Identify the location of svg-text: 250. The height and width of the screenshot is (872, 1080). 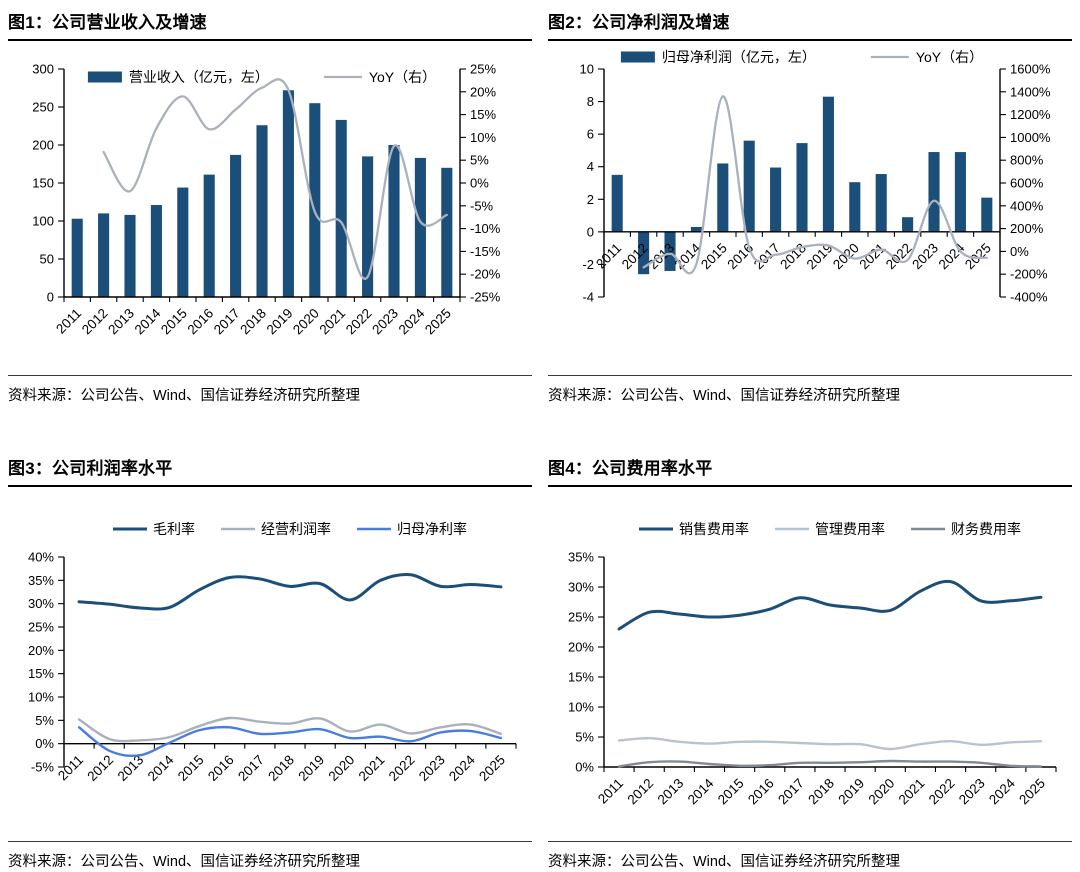
(43, 107).